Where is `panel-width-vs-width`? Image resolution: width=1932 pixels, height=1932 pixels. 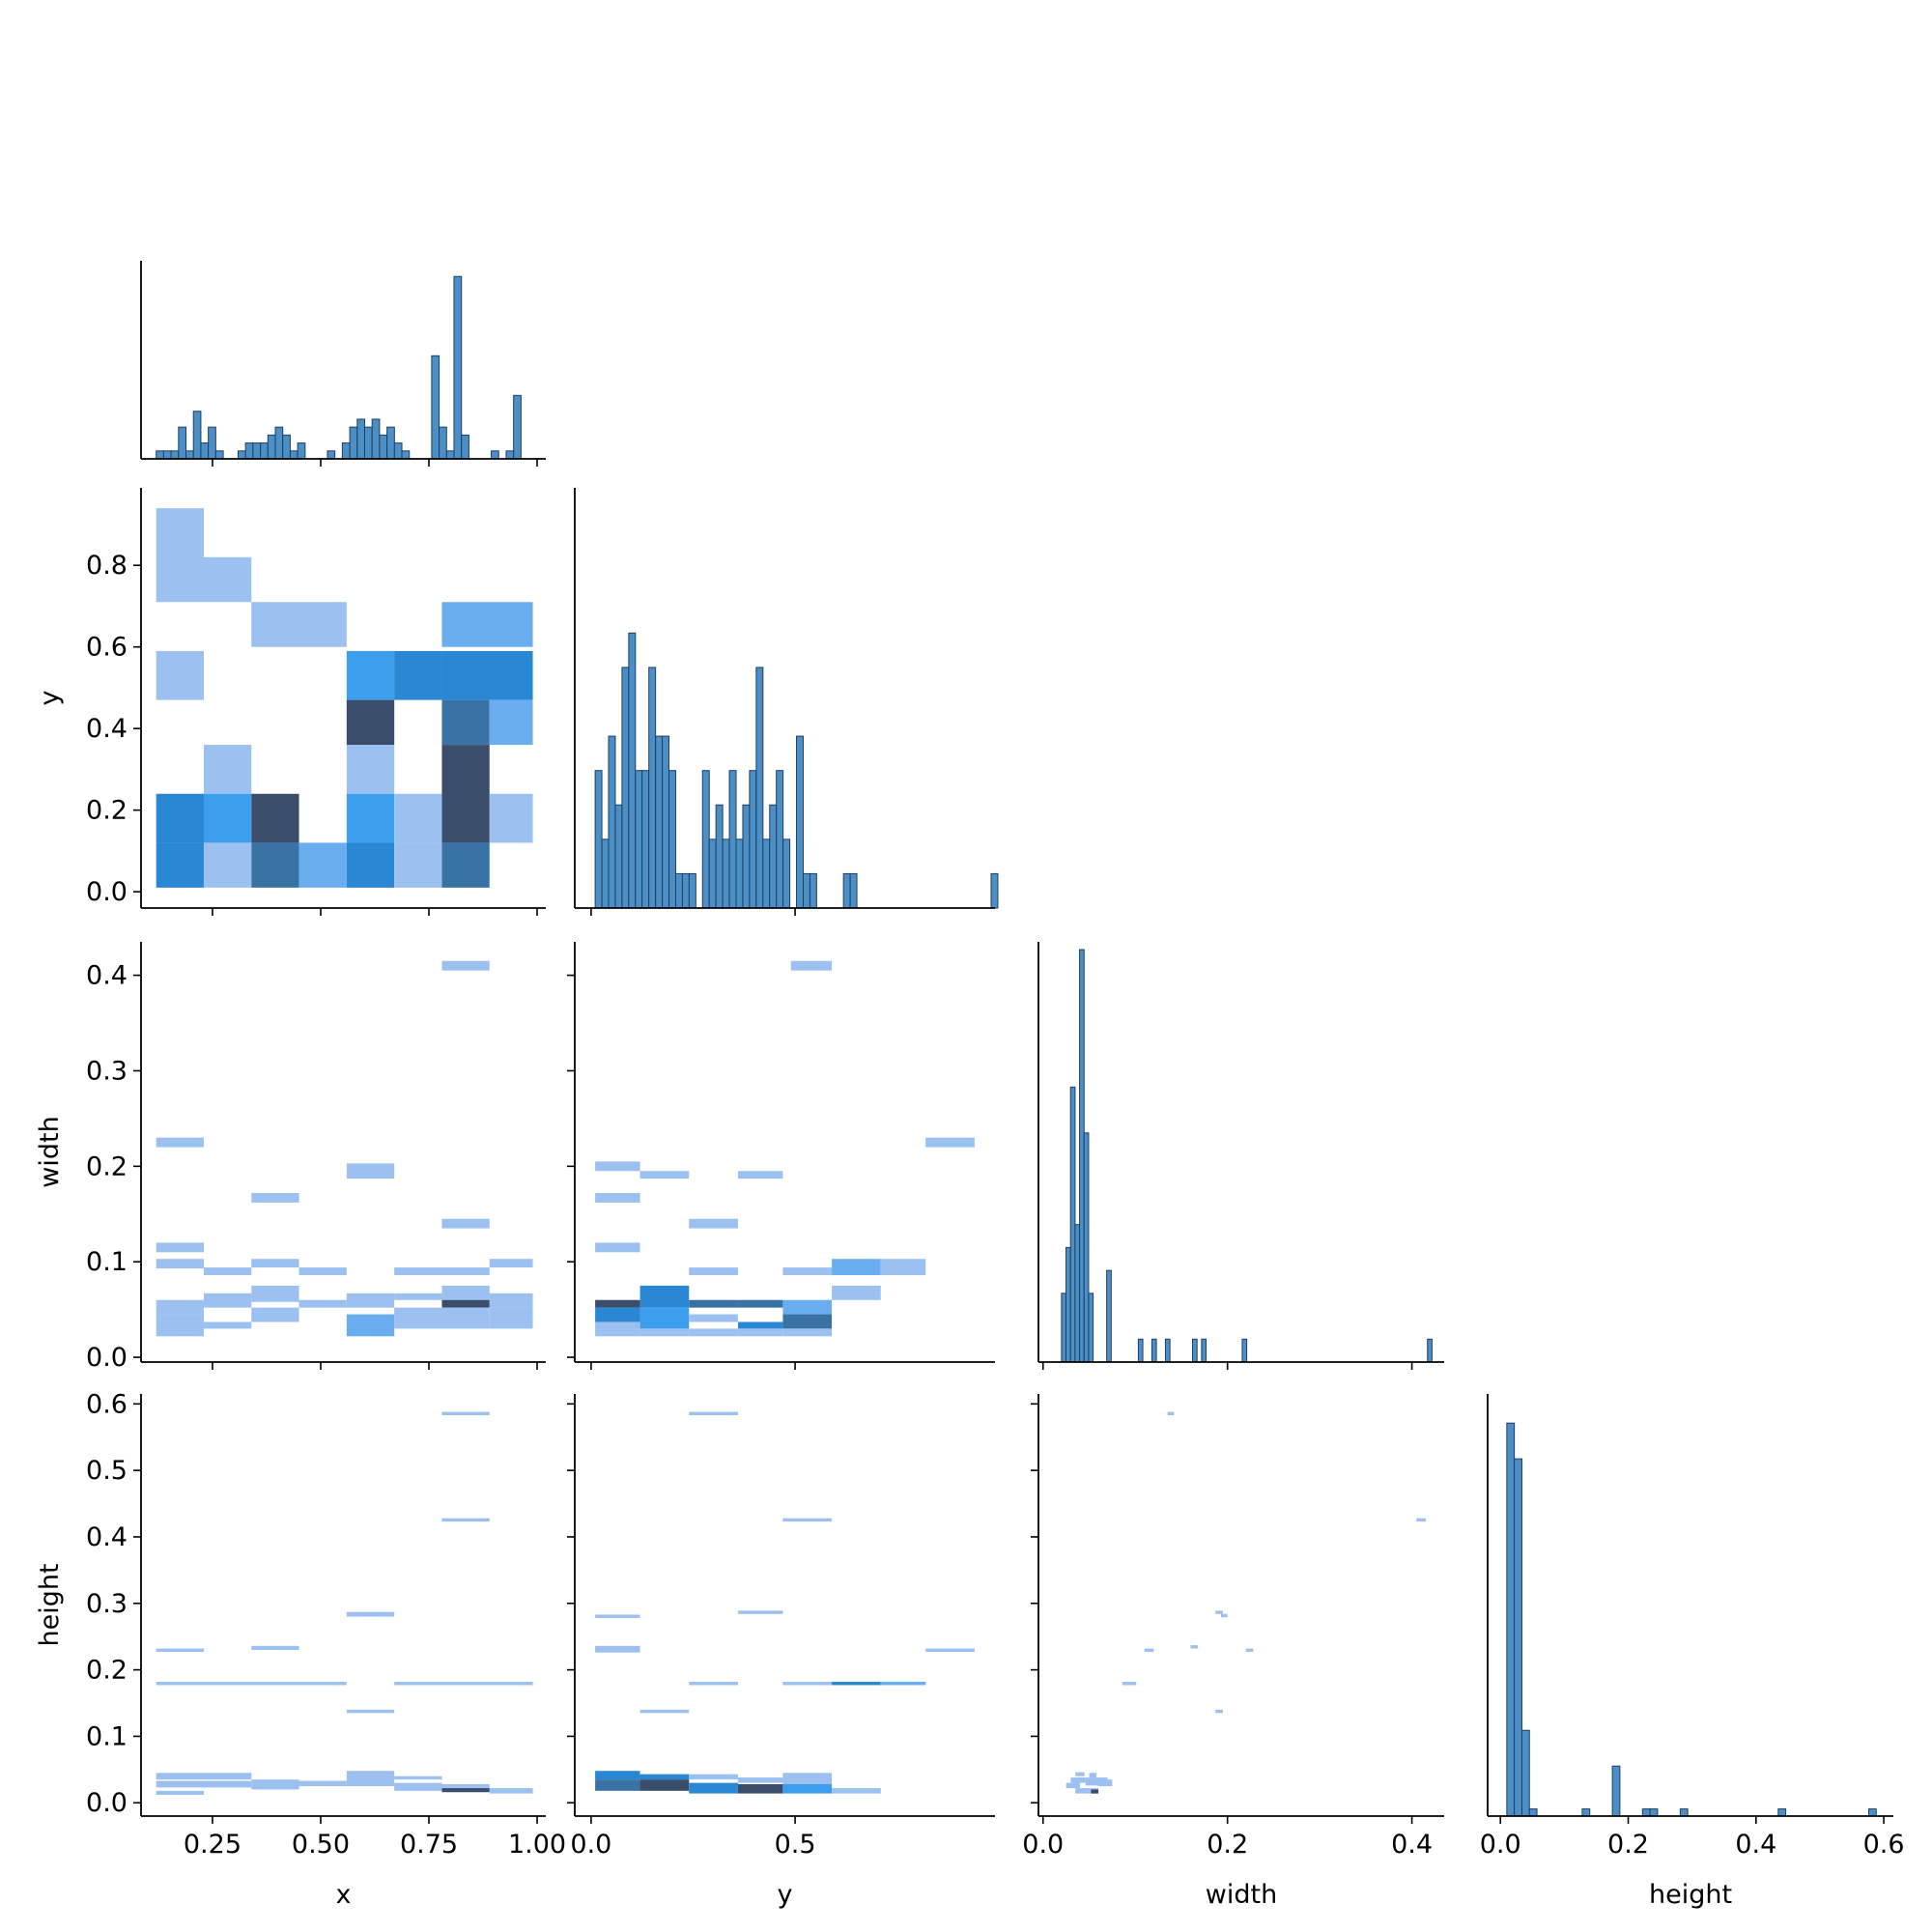 panel-width-vs-width is located at coordinates (1240, 1156).